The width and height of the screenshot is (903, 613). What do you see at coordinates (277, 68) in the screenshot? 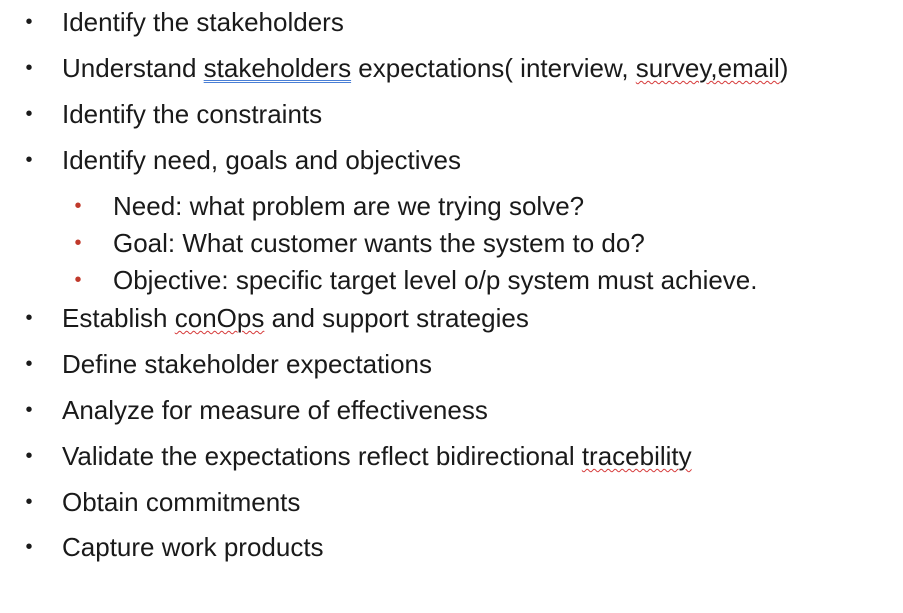
I see `grammar-flag-stakeholders: stakeholders` at bounding box center [277, 68].